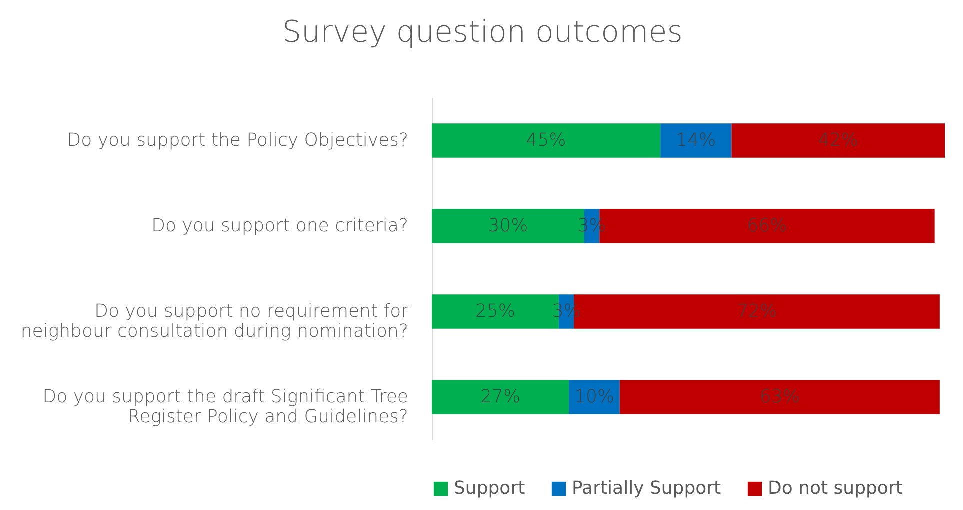  I want to click on legend-label: Do not support, so click(835, 488).